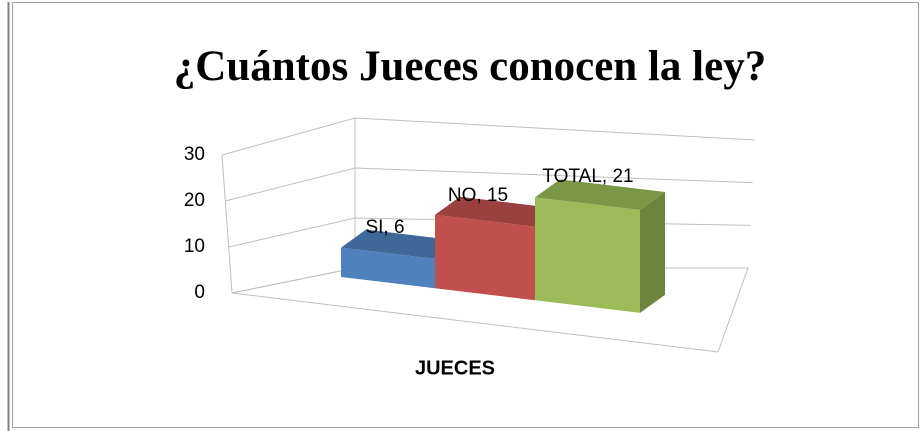 Image resolution: width=922 pixels, height=431 pixels. Describe the element at coordinates (199, 292) in the screenshot. I see `y-tick-label: 0` at that location.